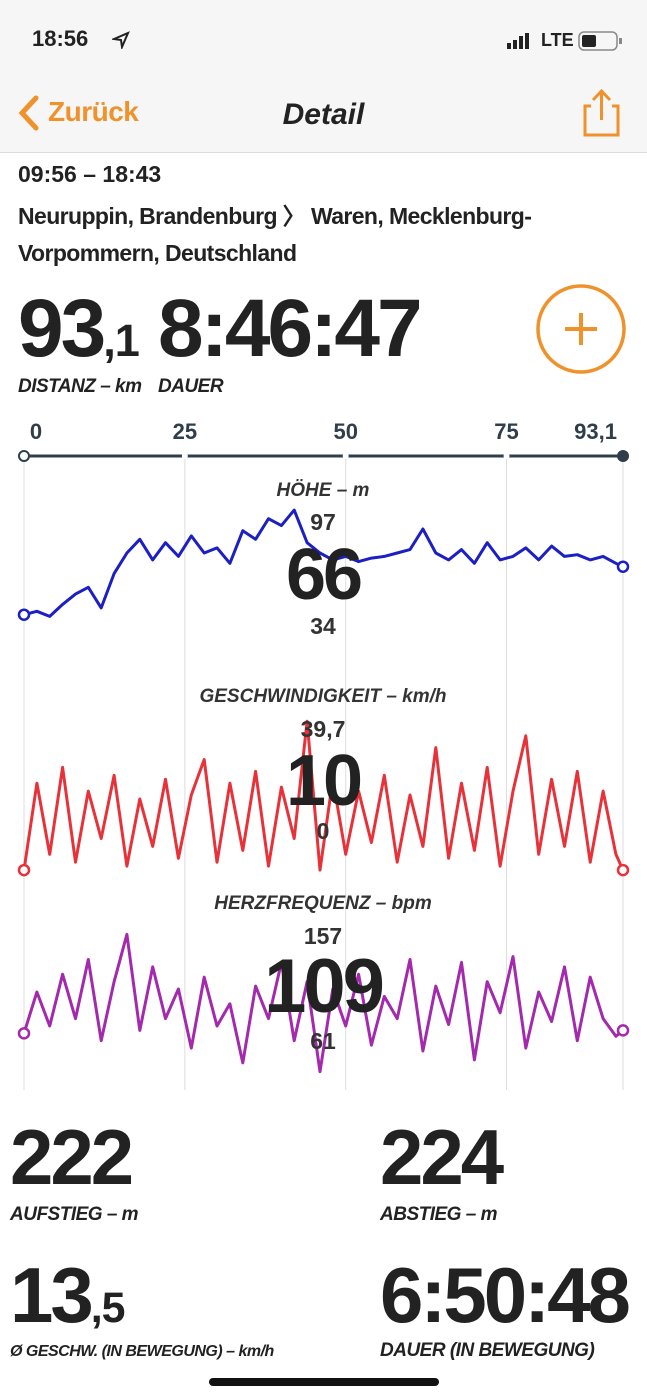  Describe the element at coordinates (93, 111) in the screenshot. I see `back-button: Zurück` at that location.